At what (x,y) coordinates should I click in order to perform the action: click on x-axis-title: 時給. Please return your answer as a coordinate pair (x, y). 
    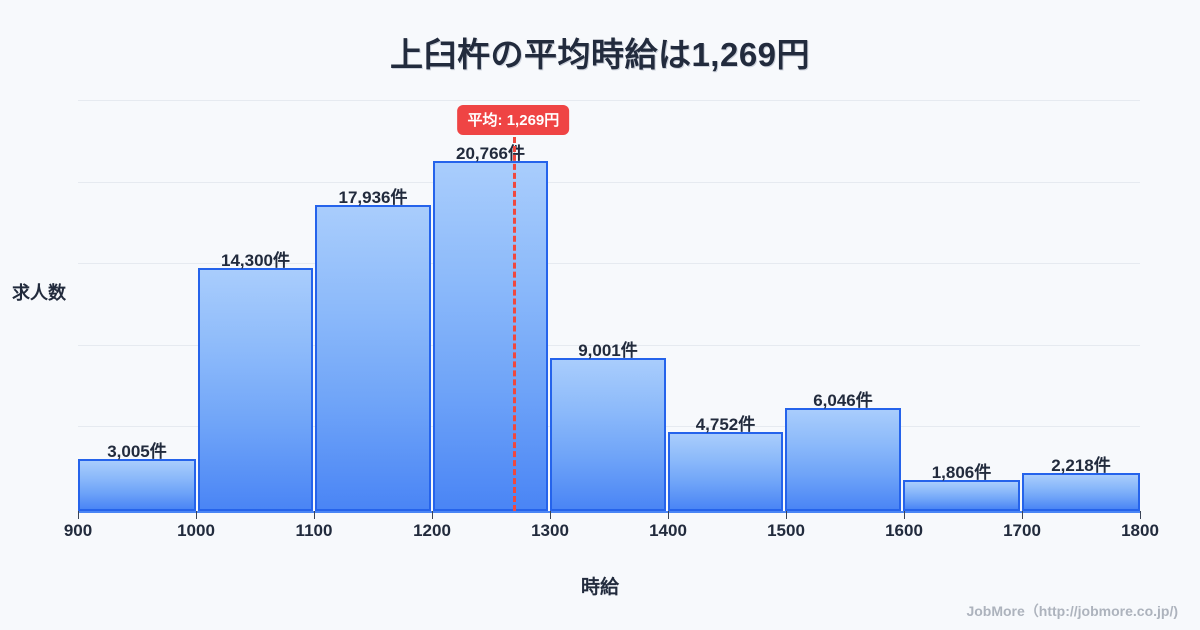
    Looking at the image, I should click on (599, 587).